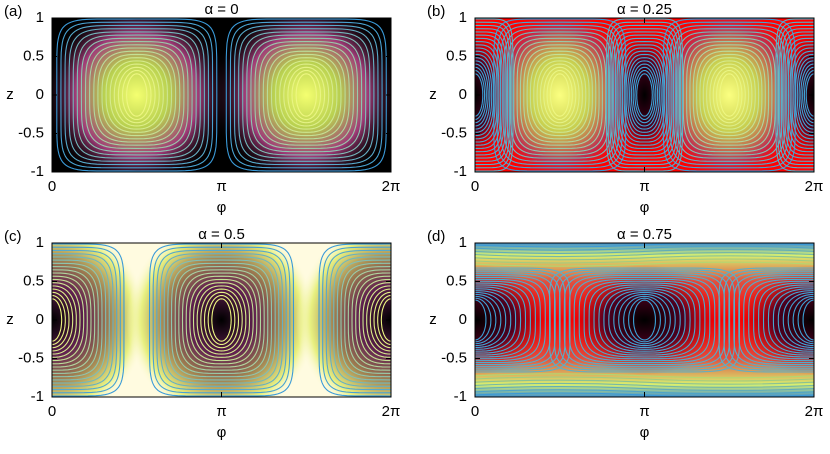  Describe the element at coordinates (13, 236) in the screenshot. I see `panel-label: (c)` at that location.